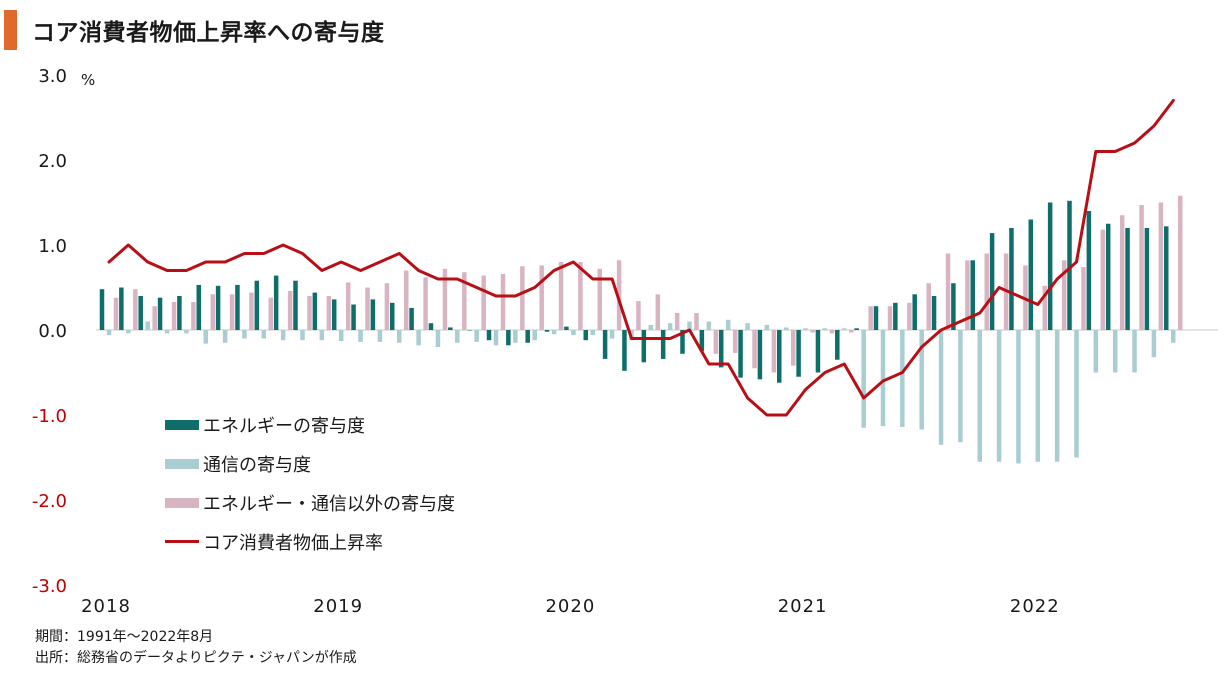  I want to click on chart-title: コア消費者物価上昇率への寄与度, so click(208, 33).